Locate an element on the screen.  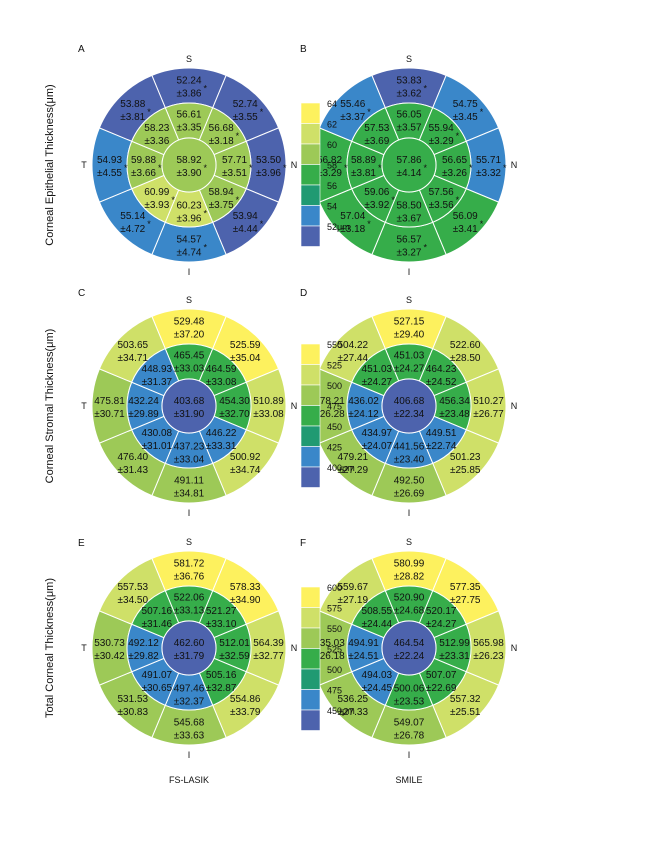
inner-label-sd: ±3.69 is located at coordinates (376, 141).